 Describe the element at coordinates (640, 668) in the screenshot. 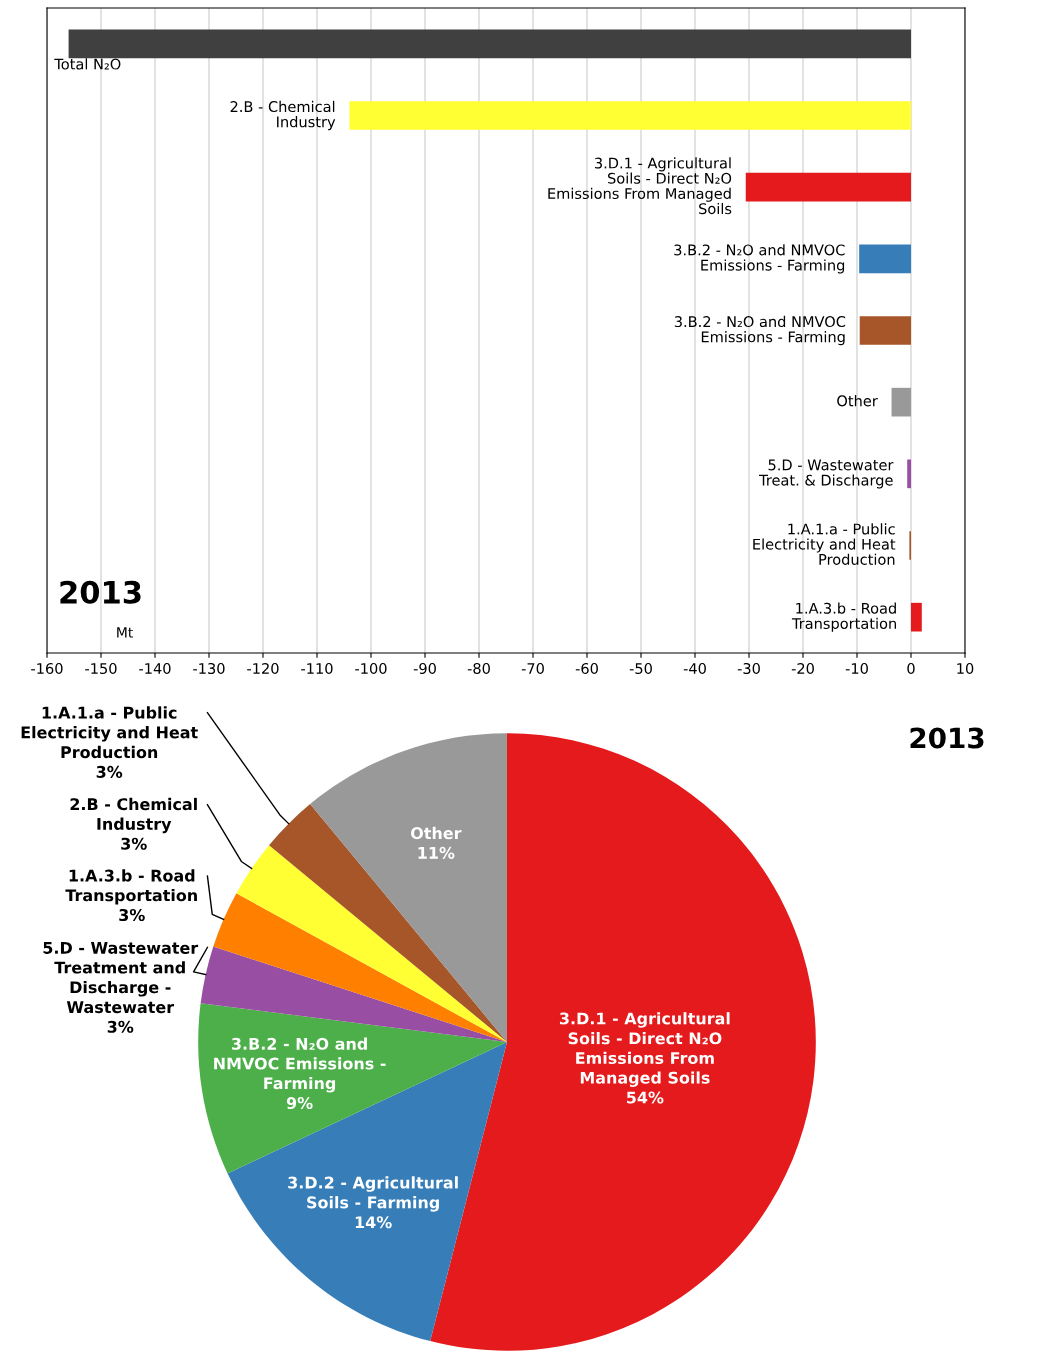

I see `x-tick-label: -50` at that location.